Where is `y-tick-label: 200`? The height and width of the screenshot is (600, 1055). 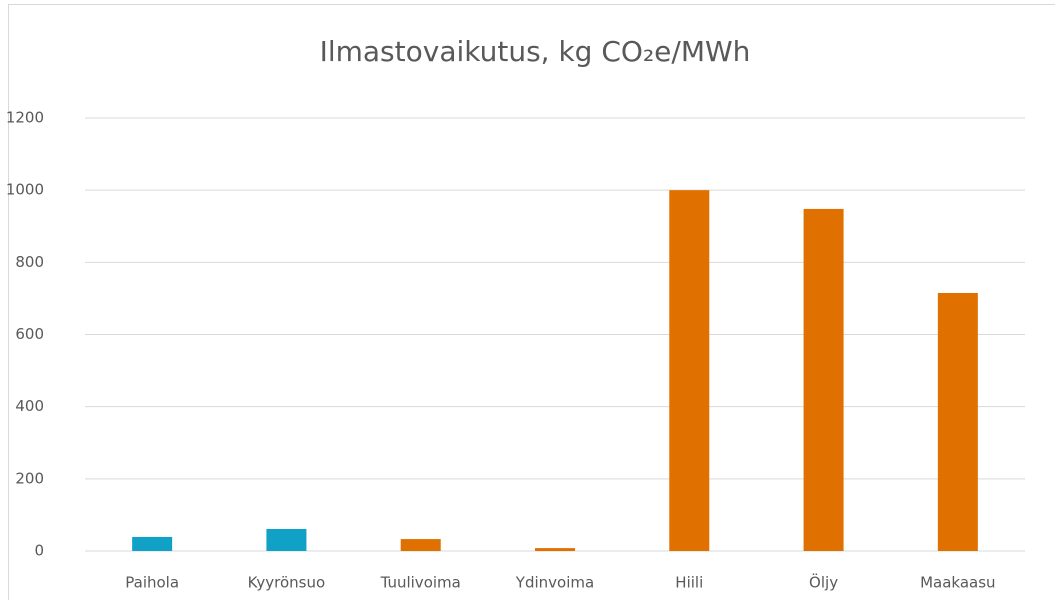
y-tick-label: 200 is located at coordinates (29, 478).